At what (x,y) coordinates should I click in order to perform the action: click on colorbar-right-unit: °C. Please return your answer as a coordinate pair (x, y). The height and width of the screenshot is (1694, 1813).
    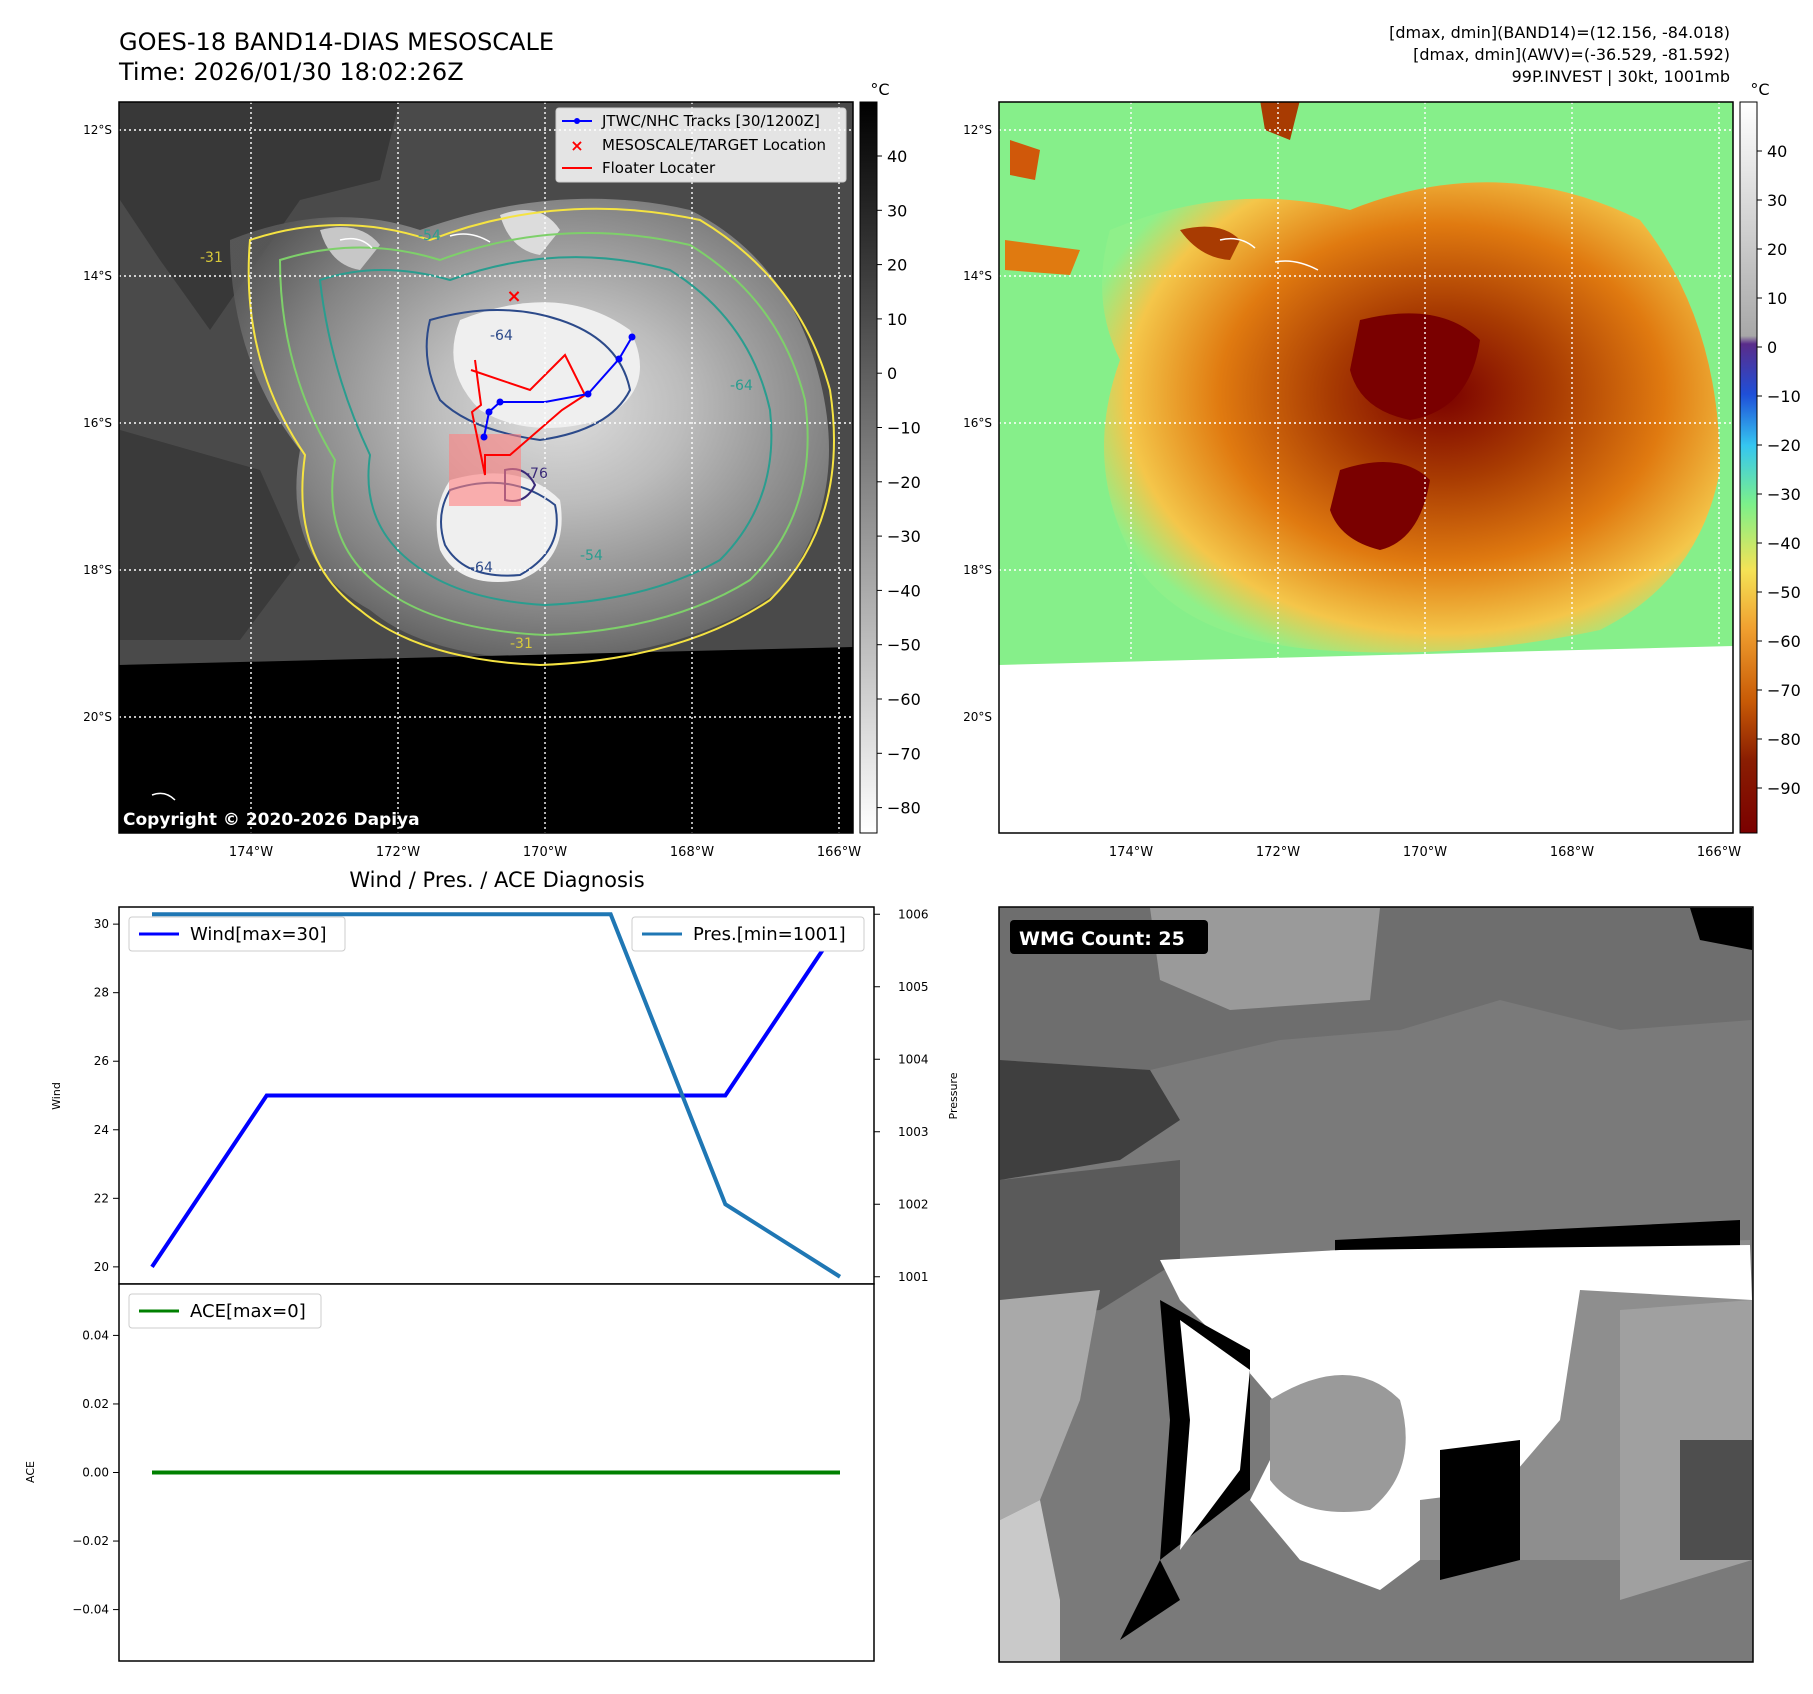
    Looking at the image, I should click on (1759, 89).